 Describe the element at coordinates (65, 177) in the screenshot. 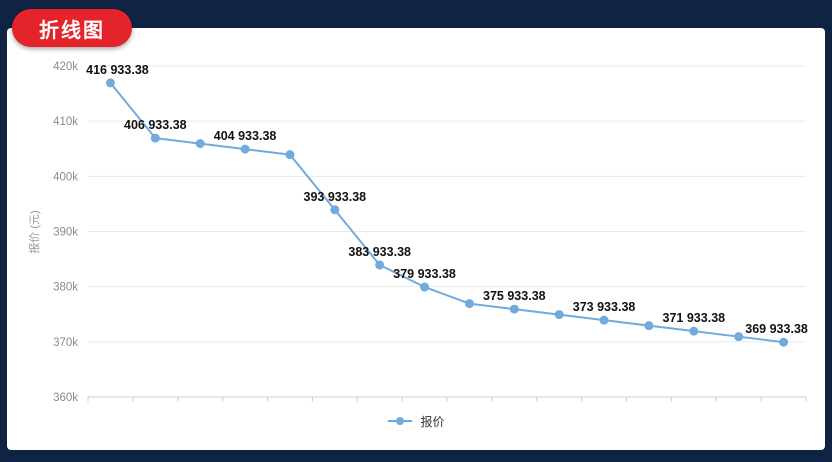

I see `y-axis-tick-label: 400k` at that location.